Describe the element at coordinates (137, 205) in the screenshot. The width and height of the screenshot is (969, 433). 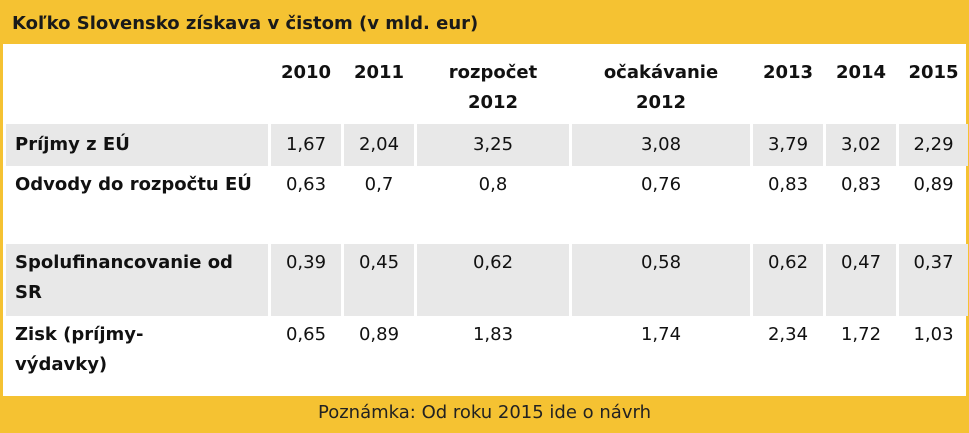
I see `row-label: Odvody do rozpočtu EÚ` at that location.